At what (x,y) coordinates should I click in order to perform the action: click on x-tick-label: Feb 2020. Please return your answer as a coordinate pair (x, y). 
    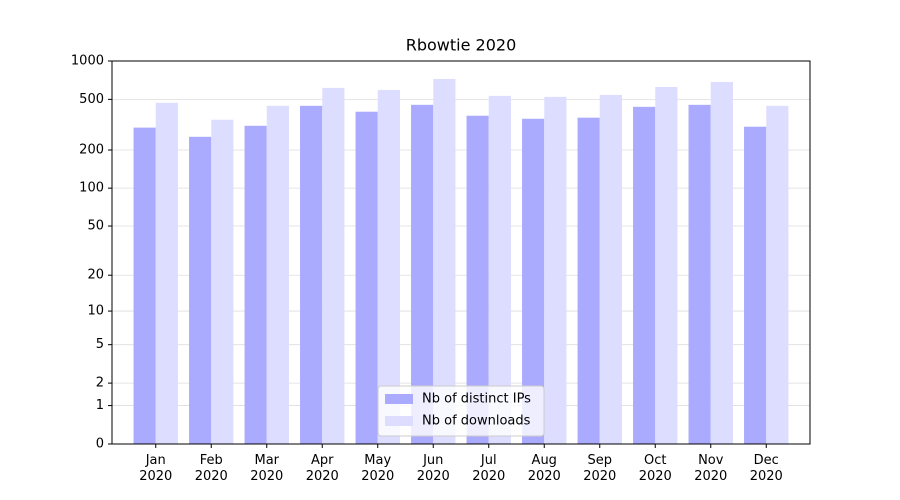
    Looking at the image, I should click on (211, 468).